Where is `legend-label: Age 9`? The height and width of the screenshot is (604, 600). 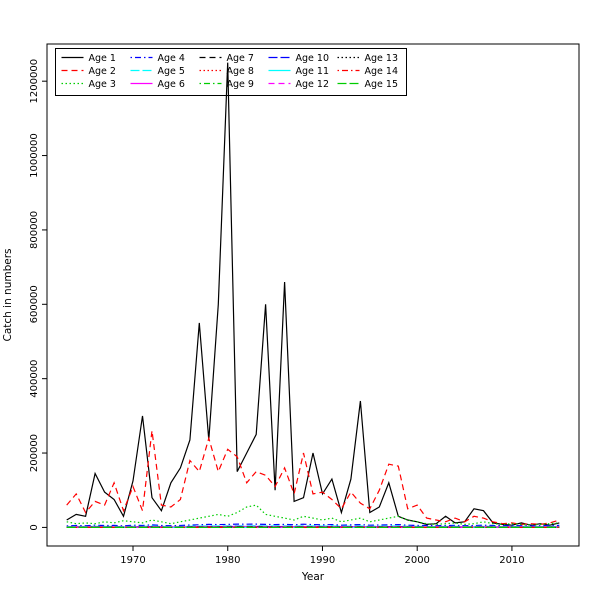
legend-label: Age 9 is located at coordinates (240, 84).